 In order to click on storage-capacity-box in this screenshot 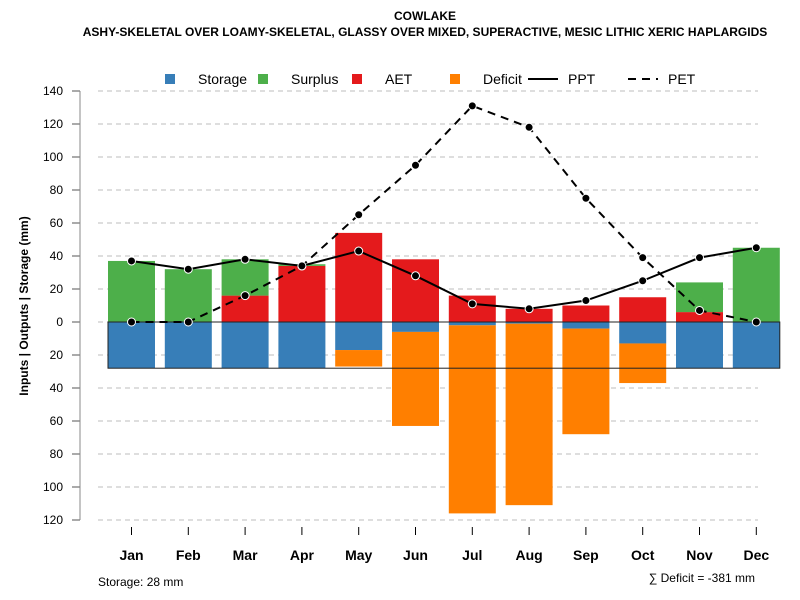, I will do `click(444, 345)`.